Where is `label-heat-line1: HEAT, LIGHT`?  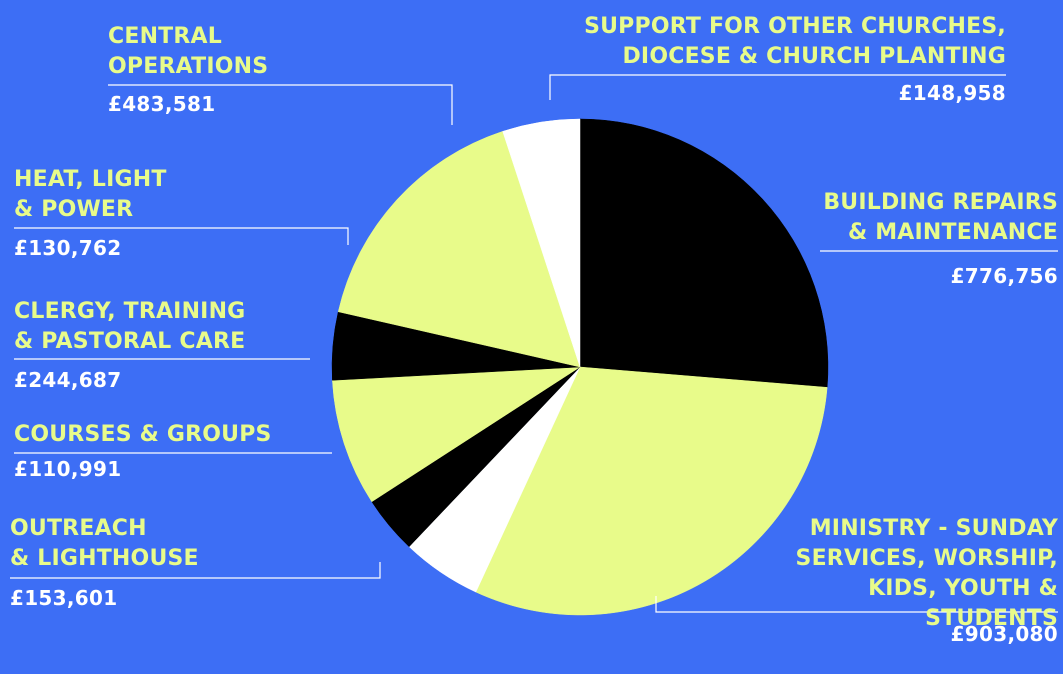 label-heat-line1: HEAT, LIGHT is located at coordinates (90, 179).